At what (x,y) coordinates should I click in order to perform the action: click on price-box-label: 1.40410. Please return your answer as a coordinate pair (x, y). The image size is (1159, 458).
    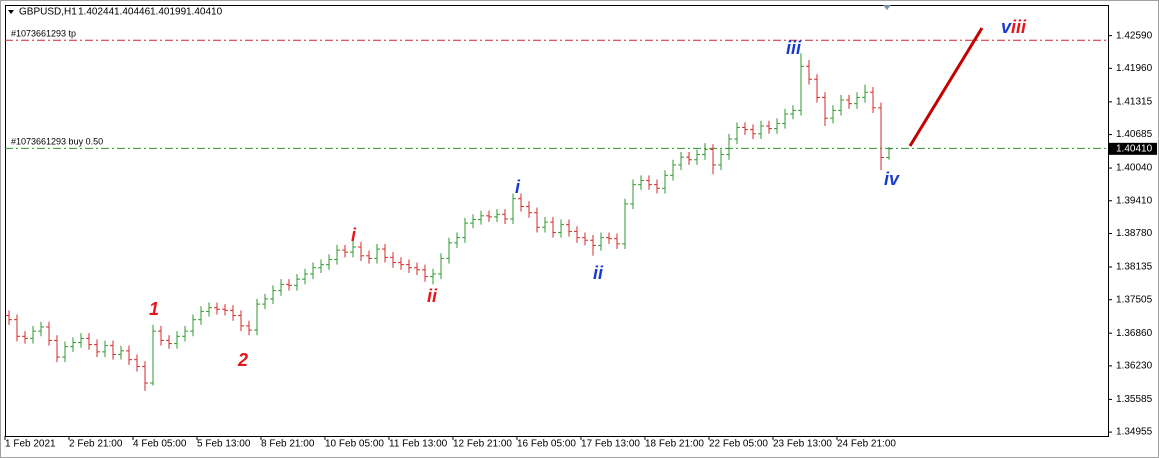
    Looking at the image, I should click on (1134, 148).